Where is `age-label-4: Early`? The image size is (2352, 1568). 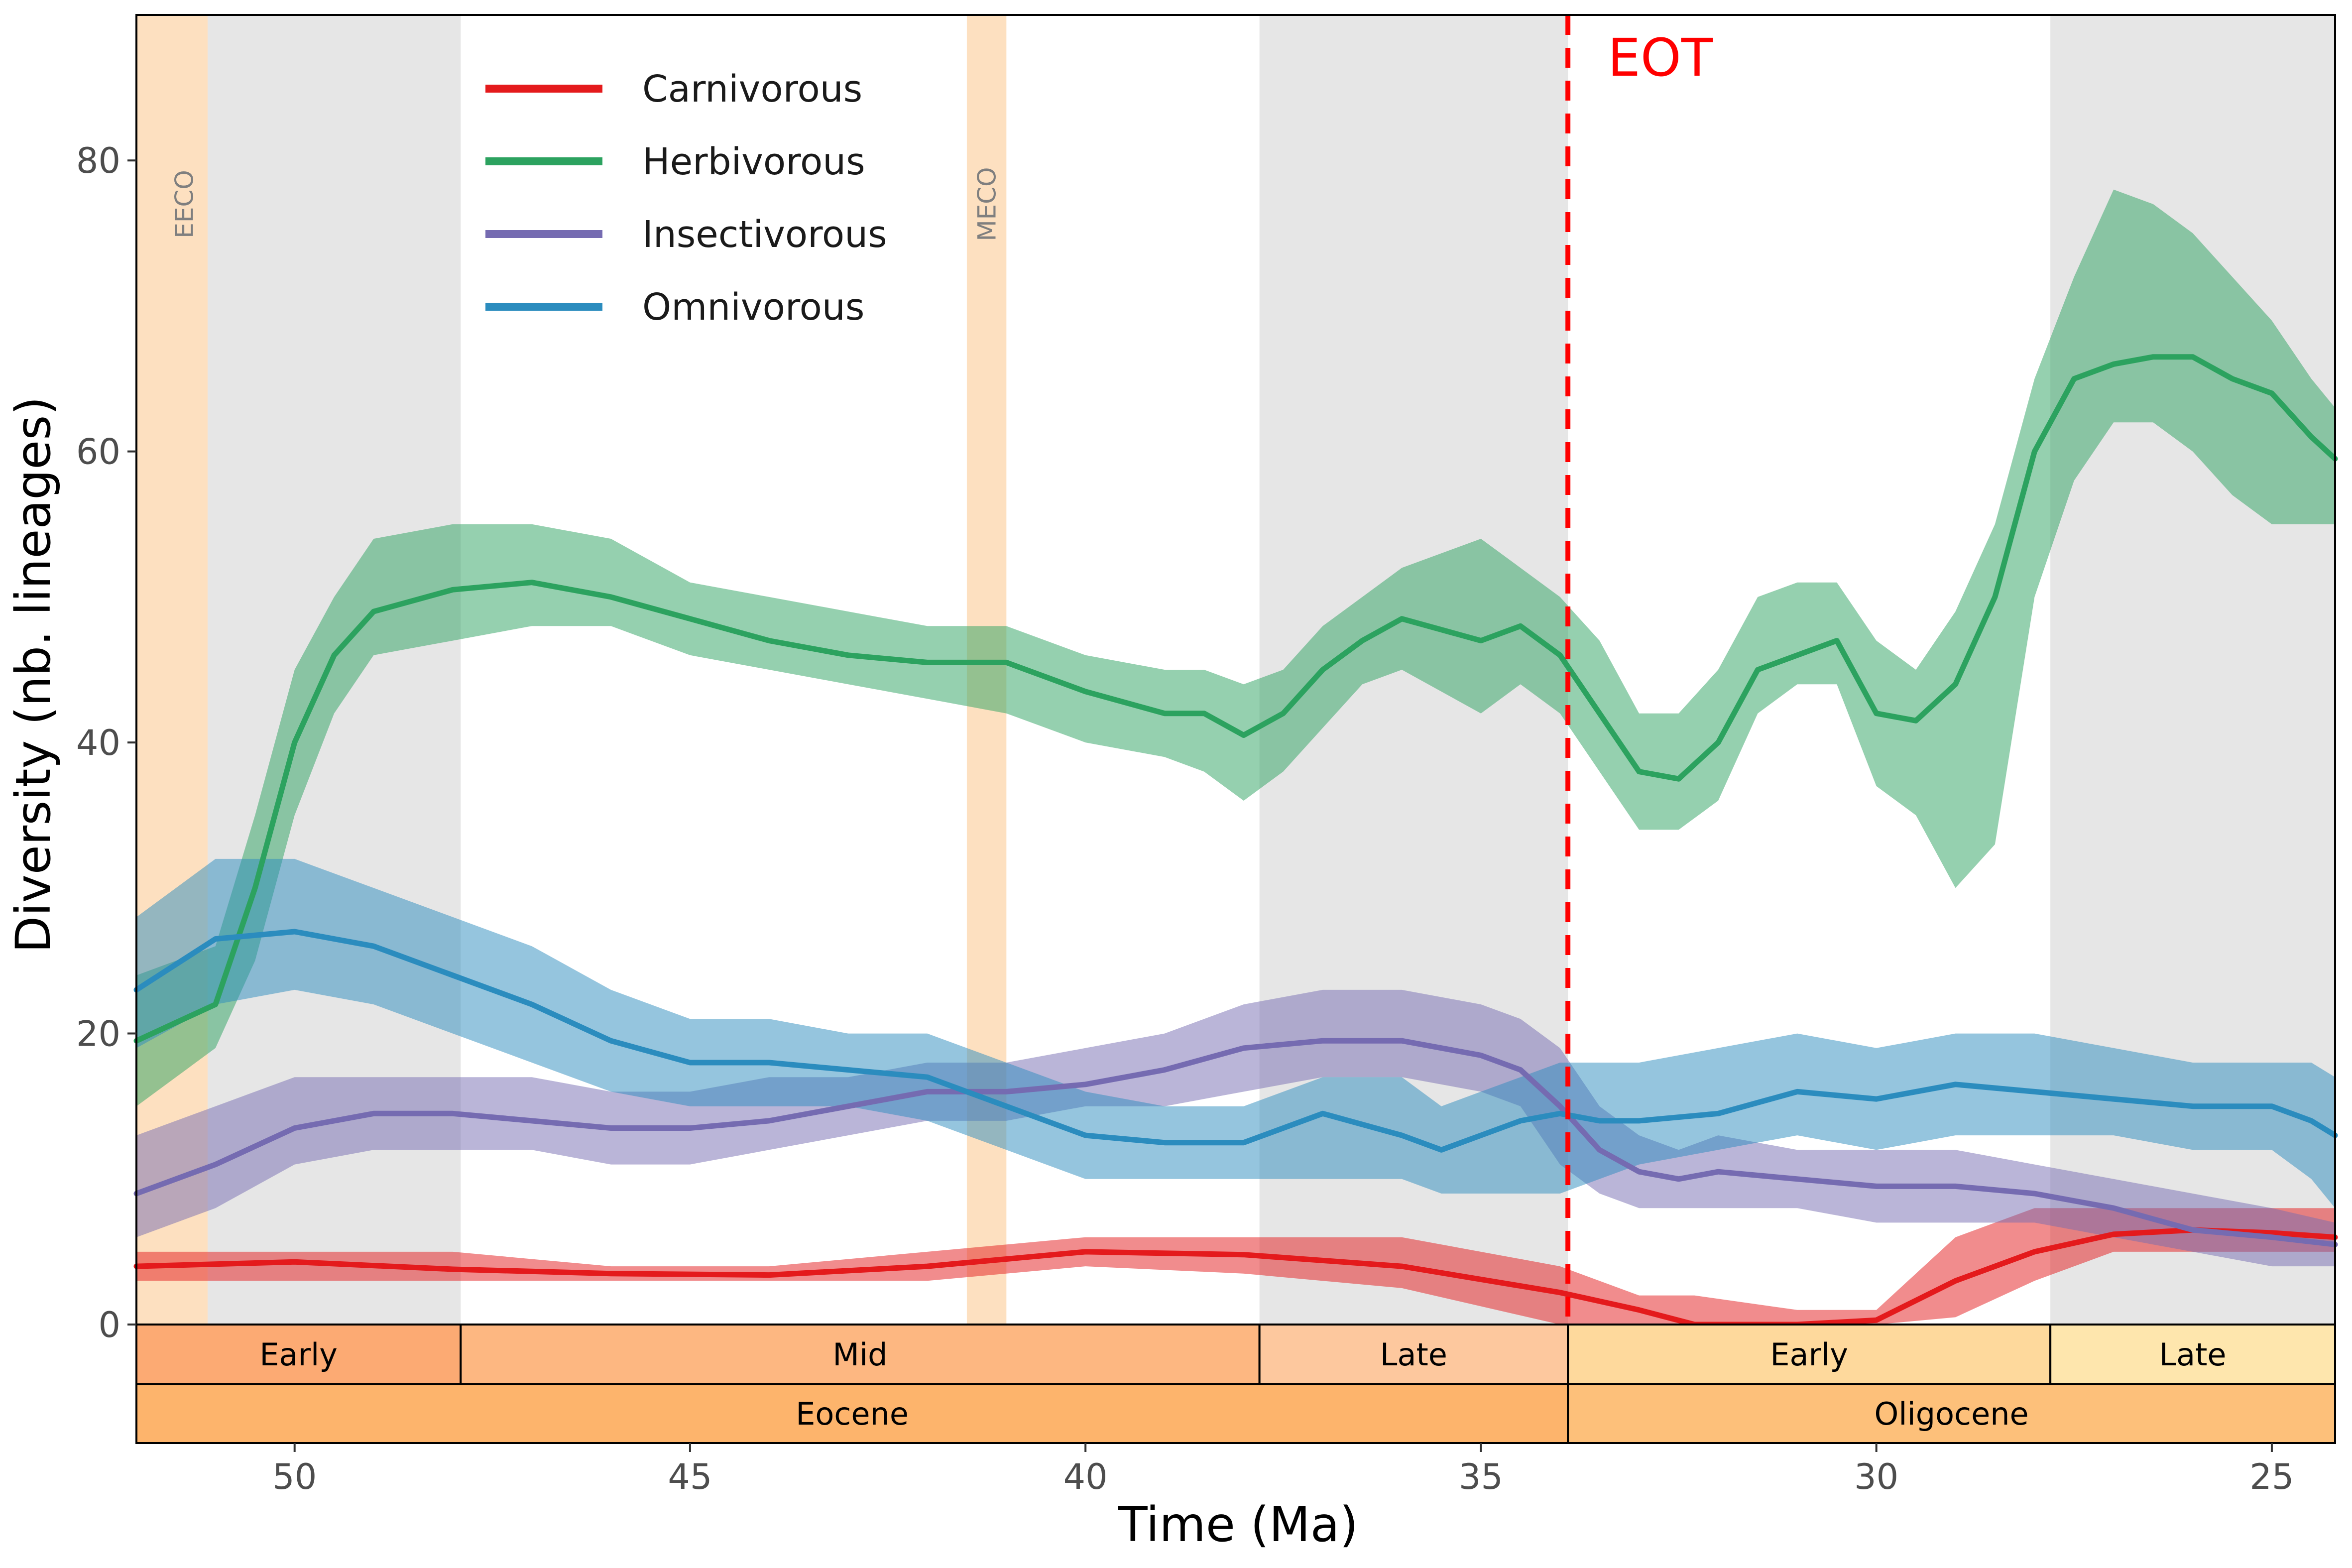 age-label-4: Early is located at coordinates (1809, 1354).